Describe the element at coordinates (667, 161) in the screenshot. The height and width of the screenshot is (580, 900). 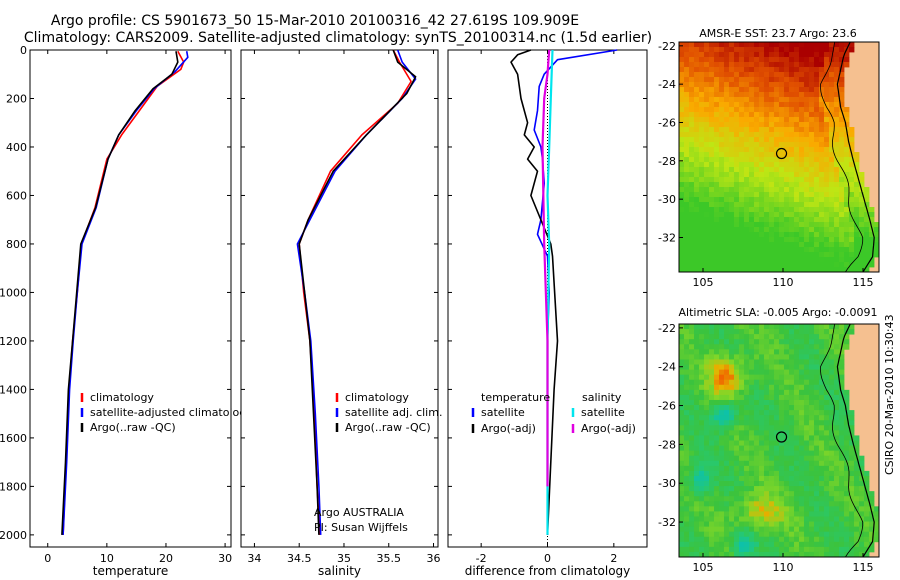
I see `y-tick-label: -28` at that location.